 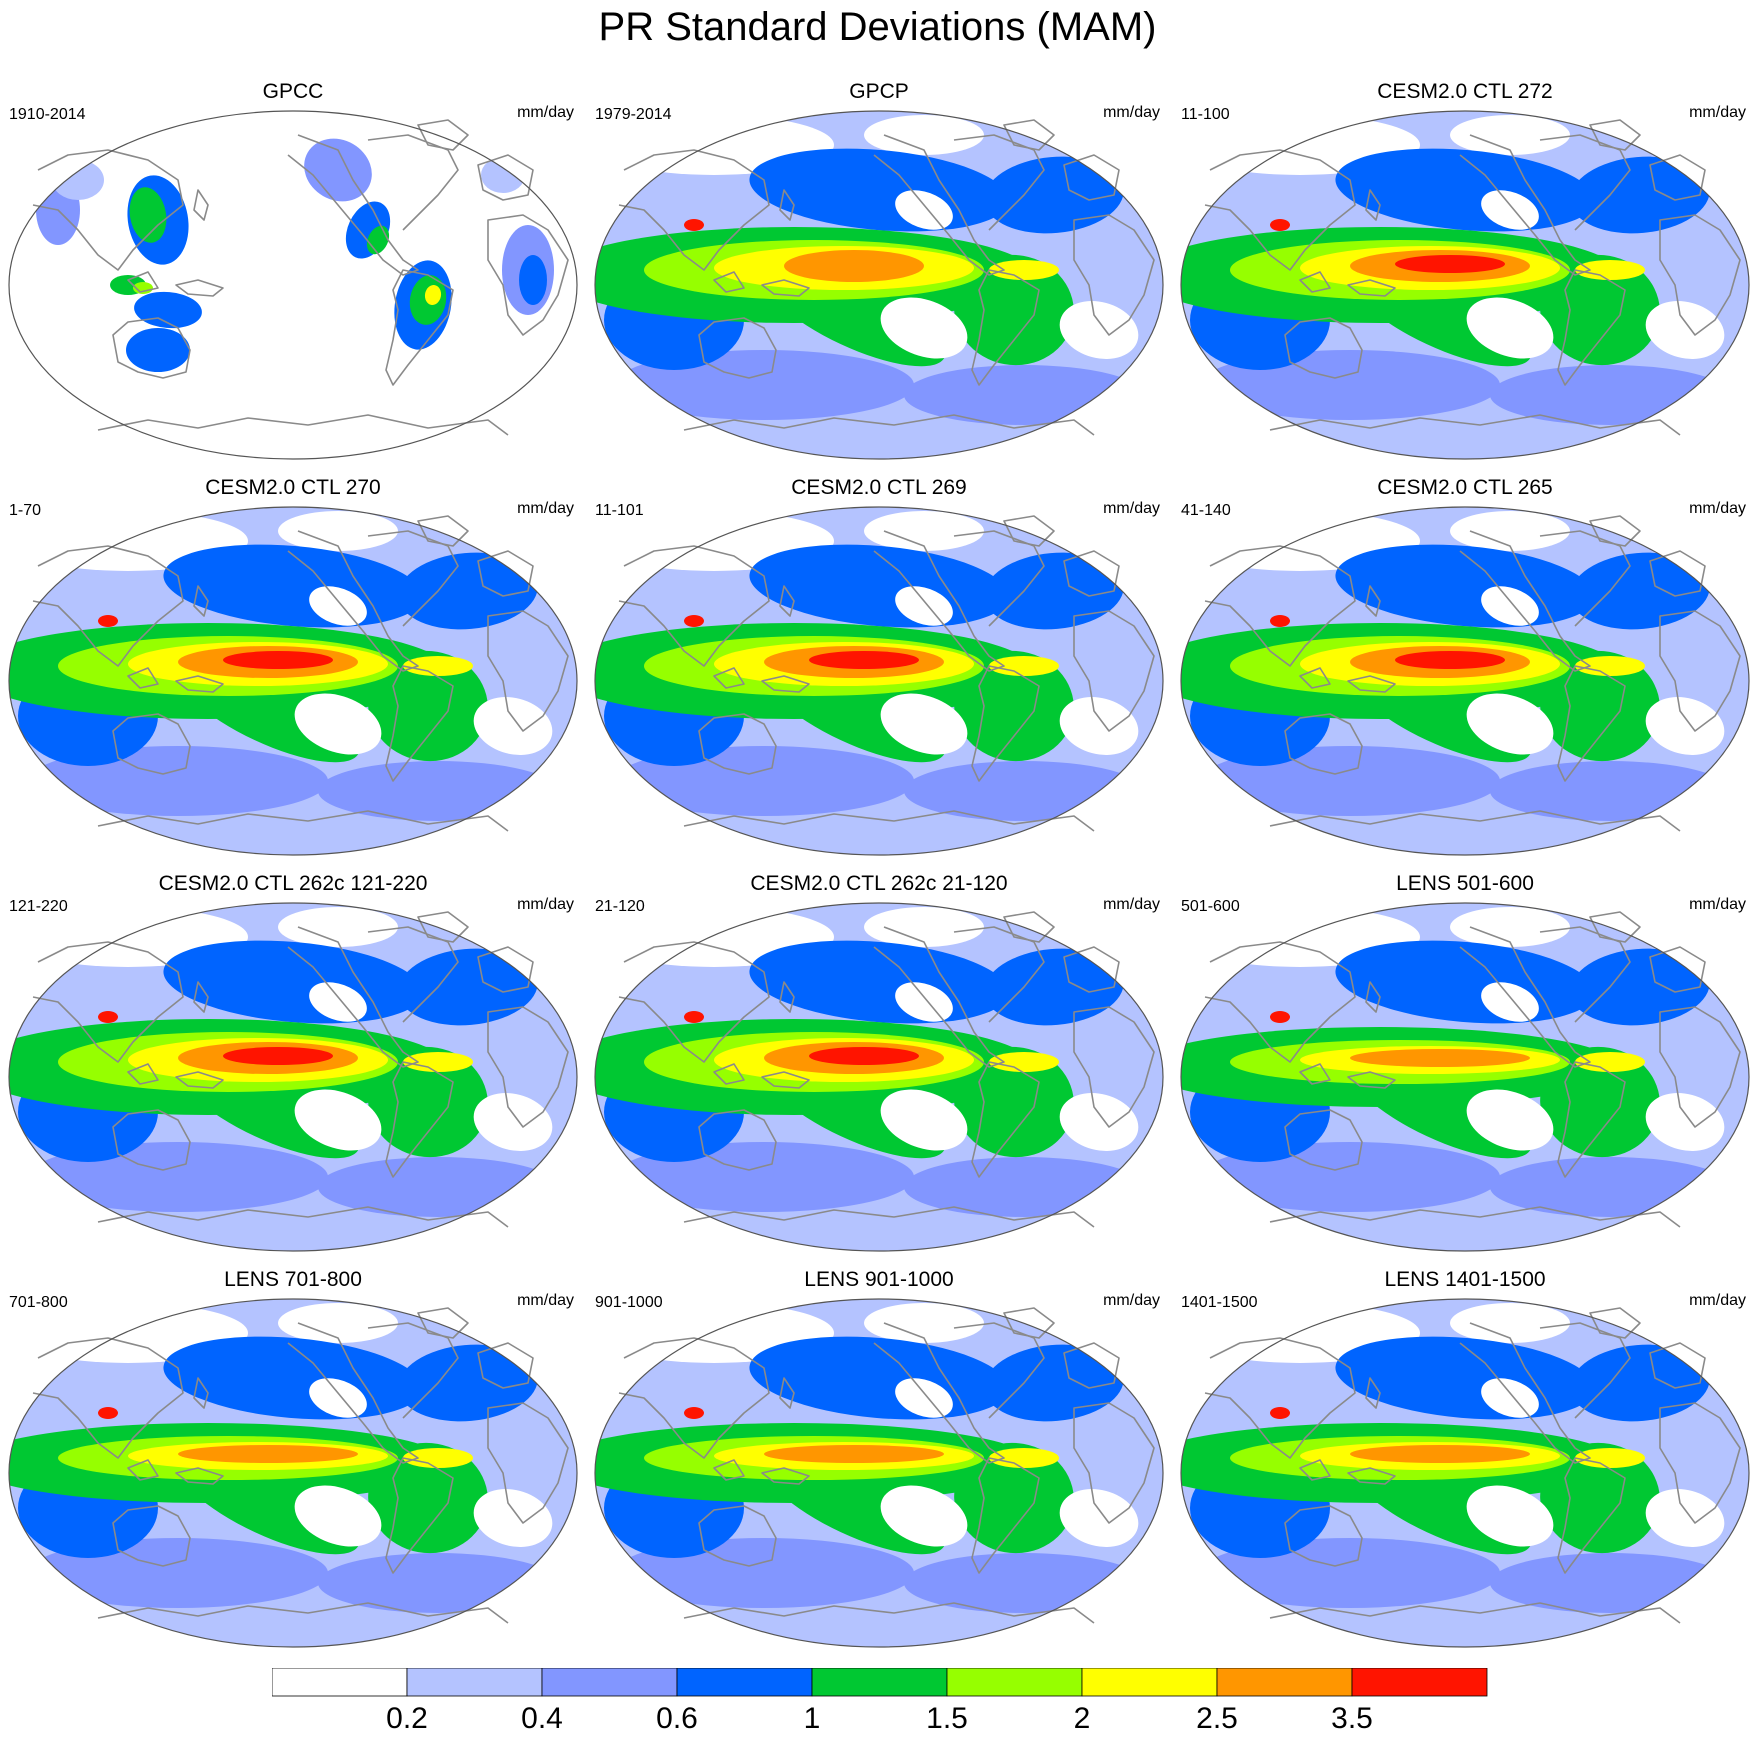 I want to click on colorbar-tick-label: 2, so click(x=1082, y=1718).